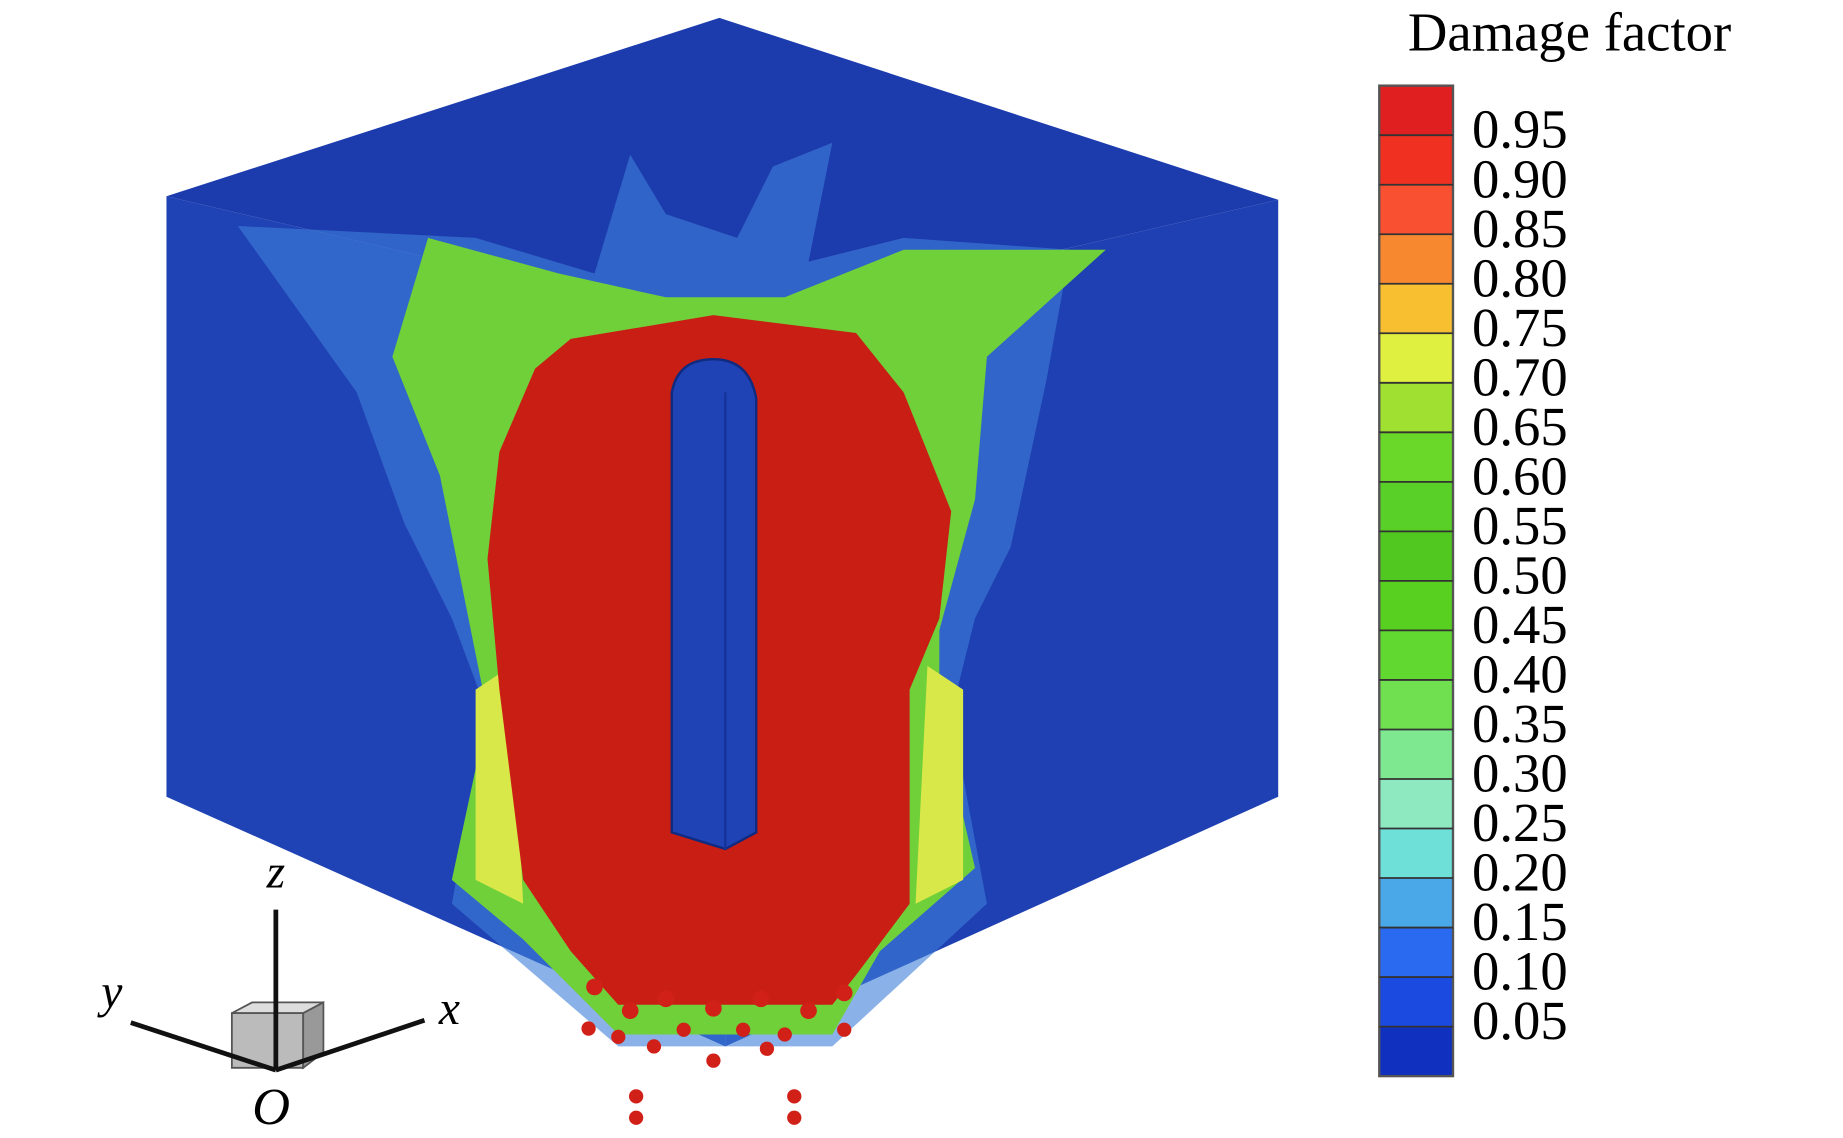 This screenshot has height=1138, width=1843. What do you see at coordinates (276, 872) in the screenshot?
I see `axis-label-z: z` at bounding box center [276, 872].